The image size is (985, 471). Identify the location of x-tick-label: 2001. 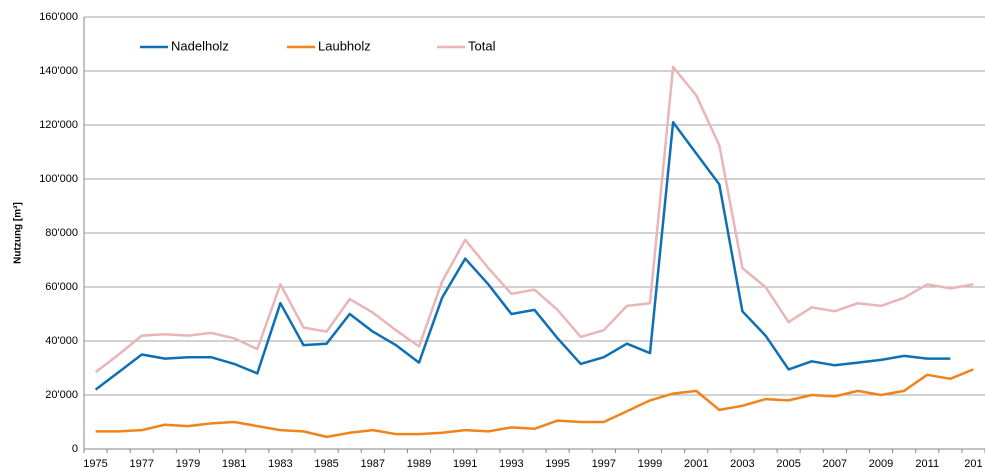
(696, 464).